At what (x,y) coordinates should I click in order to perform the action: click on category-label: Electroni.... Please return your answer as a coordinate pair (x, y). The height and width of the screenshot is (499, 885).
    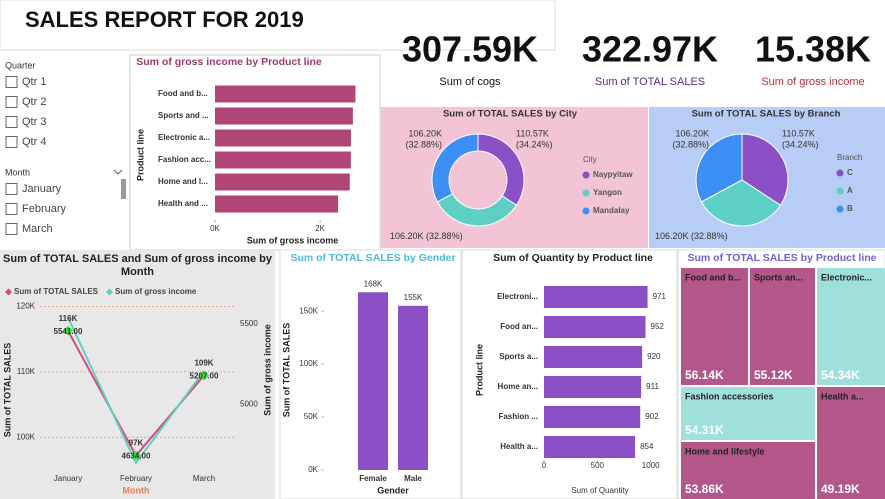
    Looking at the image, I should click on (517, 296).